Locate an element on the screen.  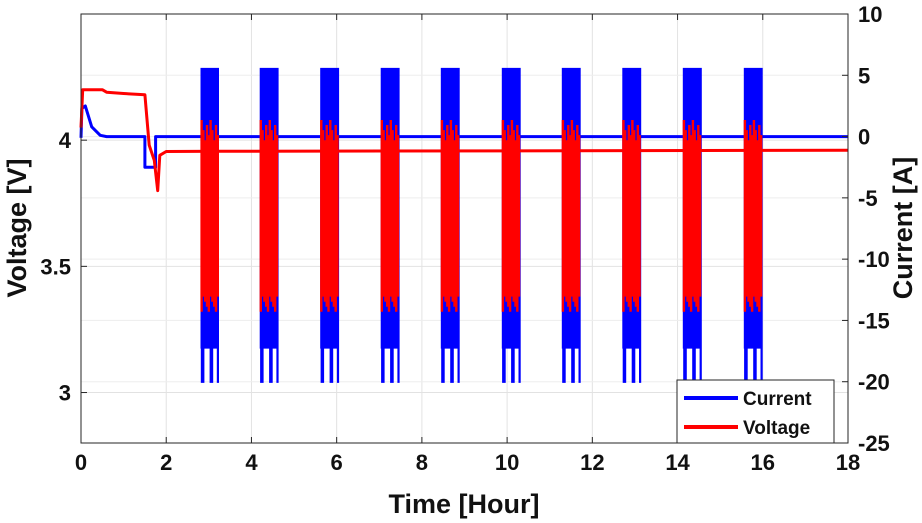
y-left-tick-label: 3 is located at coordinates (65, 393).